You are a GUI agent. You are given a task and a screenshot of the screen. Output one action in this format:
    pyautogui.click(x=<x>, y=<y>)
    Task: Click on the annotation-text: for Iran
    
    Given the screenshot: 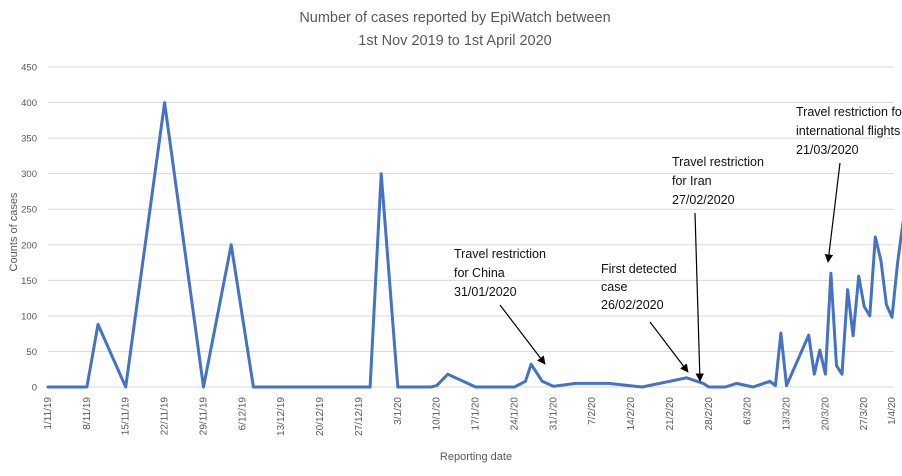 What is the action you would take?
    pyautogui.click(x=692, y=181)
    